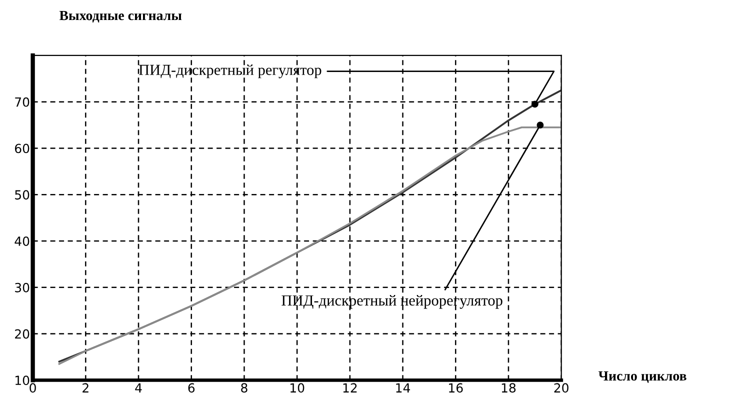 The width and height of the screenshot is (729, 411). Describe the element at coordinates (22, 381) in the screenshot. I see `y-tick-label: 10` at that location.